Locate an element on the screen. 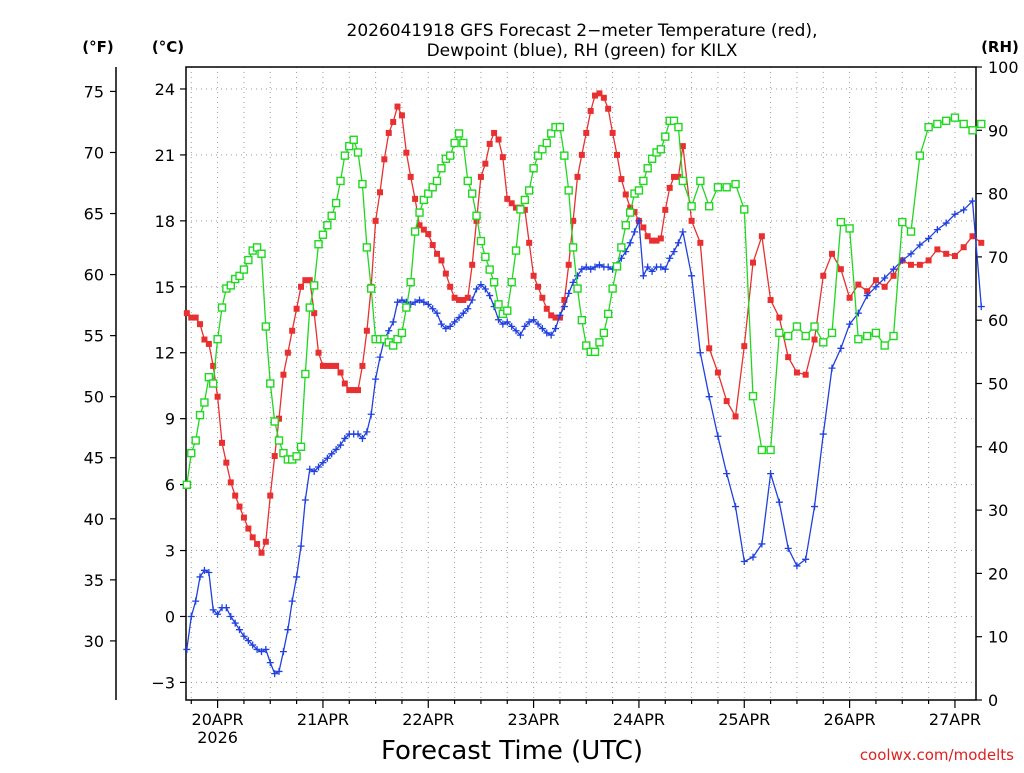 This screenshot has width=1024, height=773. x-tick-label: 25APR is located at coordinates (744, 719).